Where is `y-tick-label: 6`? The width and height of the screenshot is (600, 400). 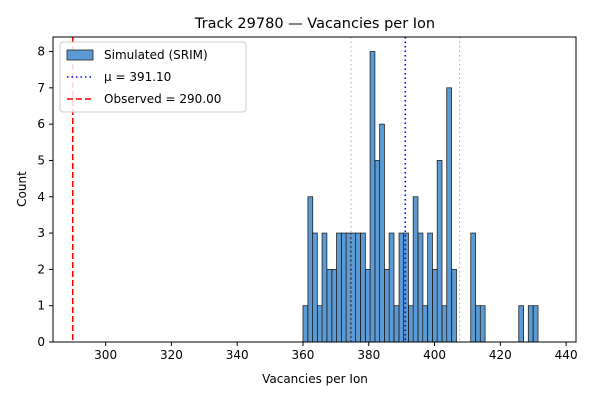
y-tick-label: 6 is located at coordinates (41, 124).